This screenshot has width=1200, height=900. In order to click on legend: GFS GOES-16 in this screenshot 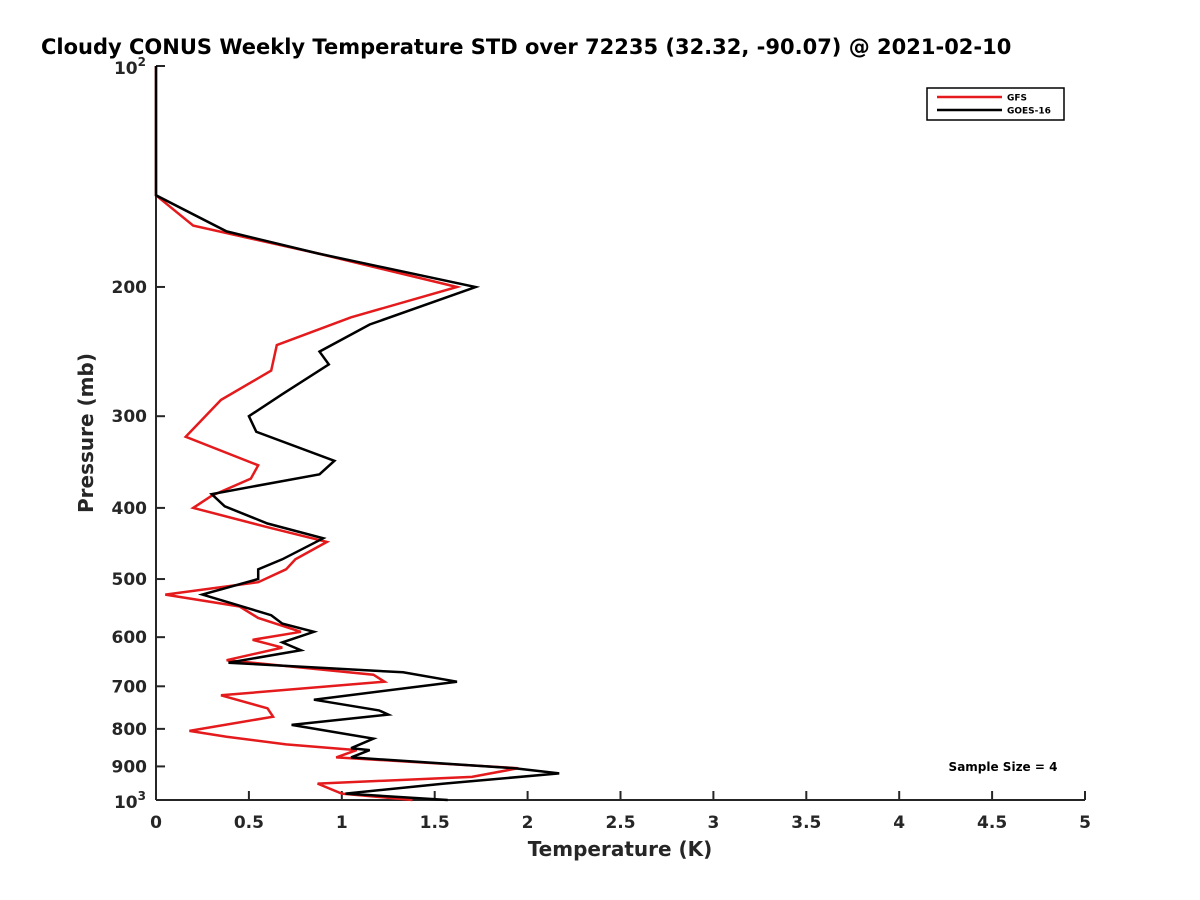, I will do `click(995, 104)`.